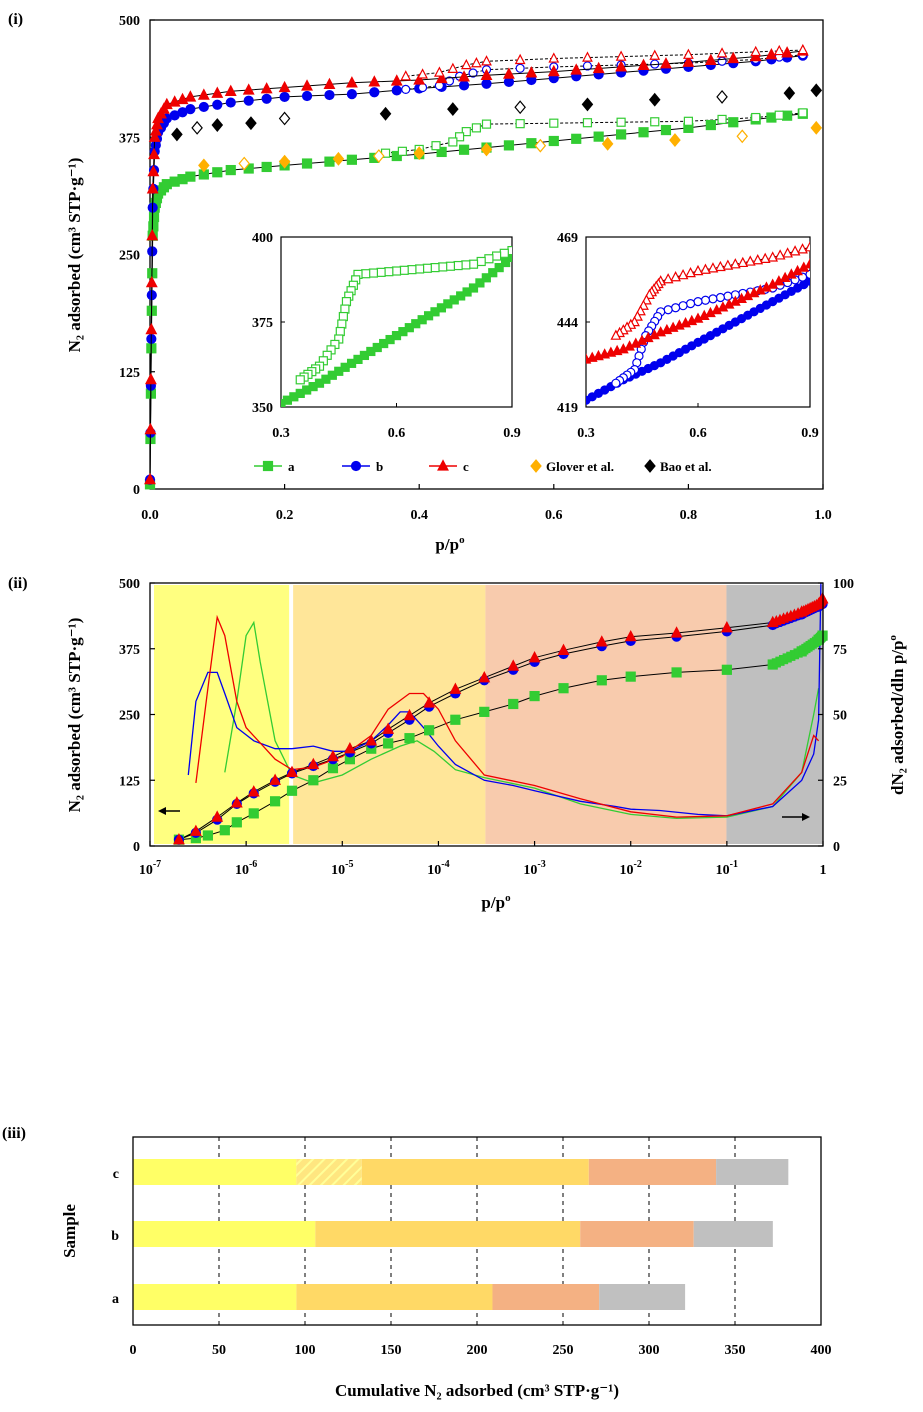 Image resolution: width=923 pixels, height=1412 pixels. Describe the element at coordinates (534, 868) in the screenshot. I see `x-tick-label: 10⁻³` at that location.